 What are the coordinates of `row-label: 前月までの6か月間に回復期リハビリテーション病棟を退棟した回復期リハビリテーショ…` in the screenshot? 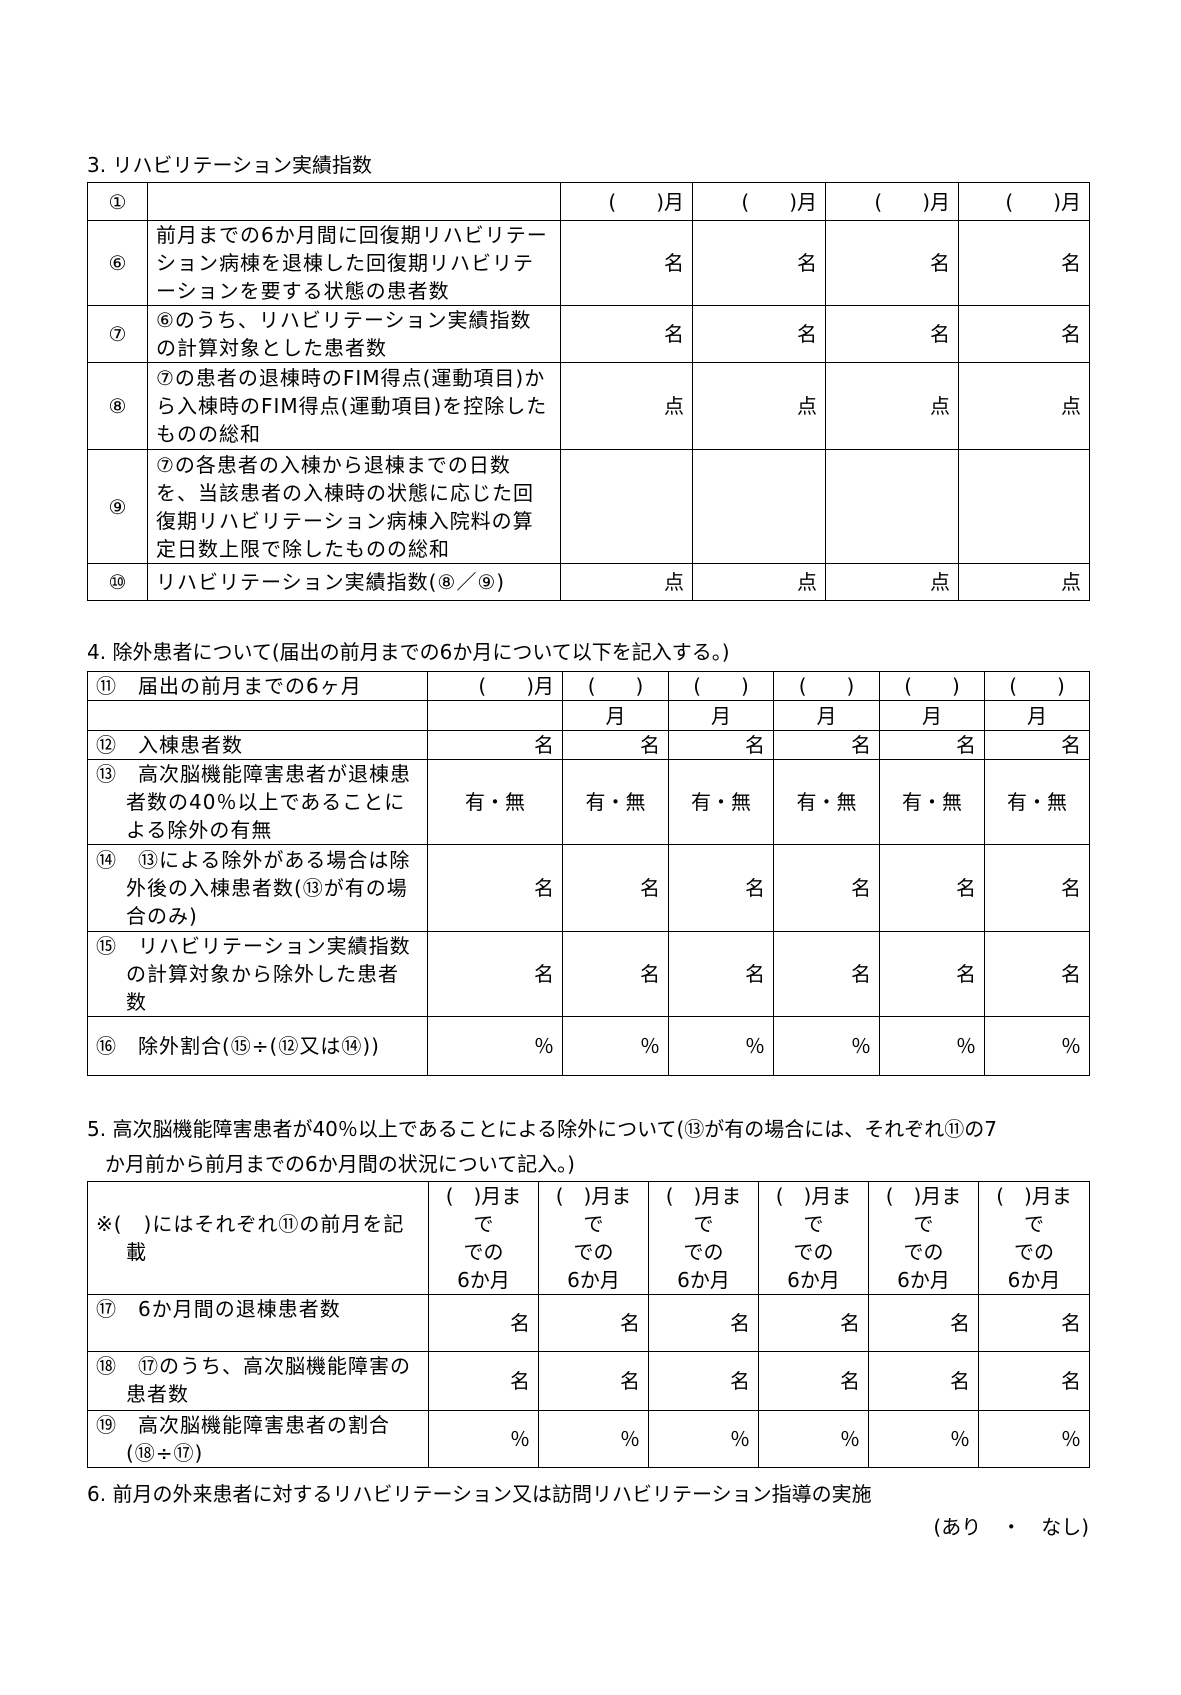 It's located at (354, 263).